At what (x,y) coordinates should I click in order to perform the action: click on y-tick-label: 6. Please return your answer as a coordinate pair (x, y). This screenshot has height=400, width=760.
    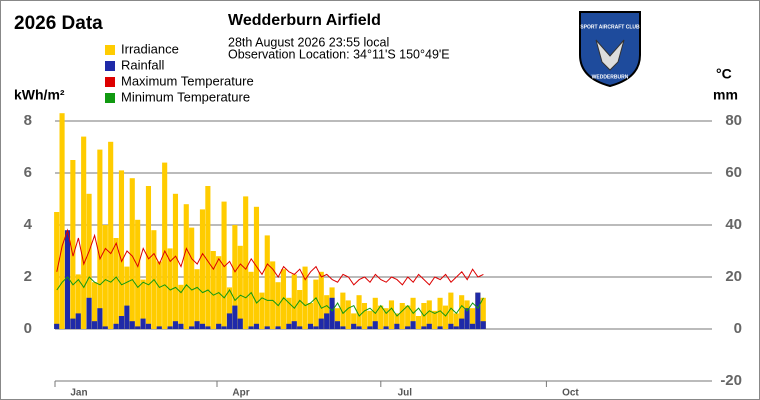
    Looking at the image, I should click on (28, 172).